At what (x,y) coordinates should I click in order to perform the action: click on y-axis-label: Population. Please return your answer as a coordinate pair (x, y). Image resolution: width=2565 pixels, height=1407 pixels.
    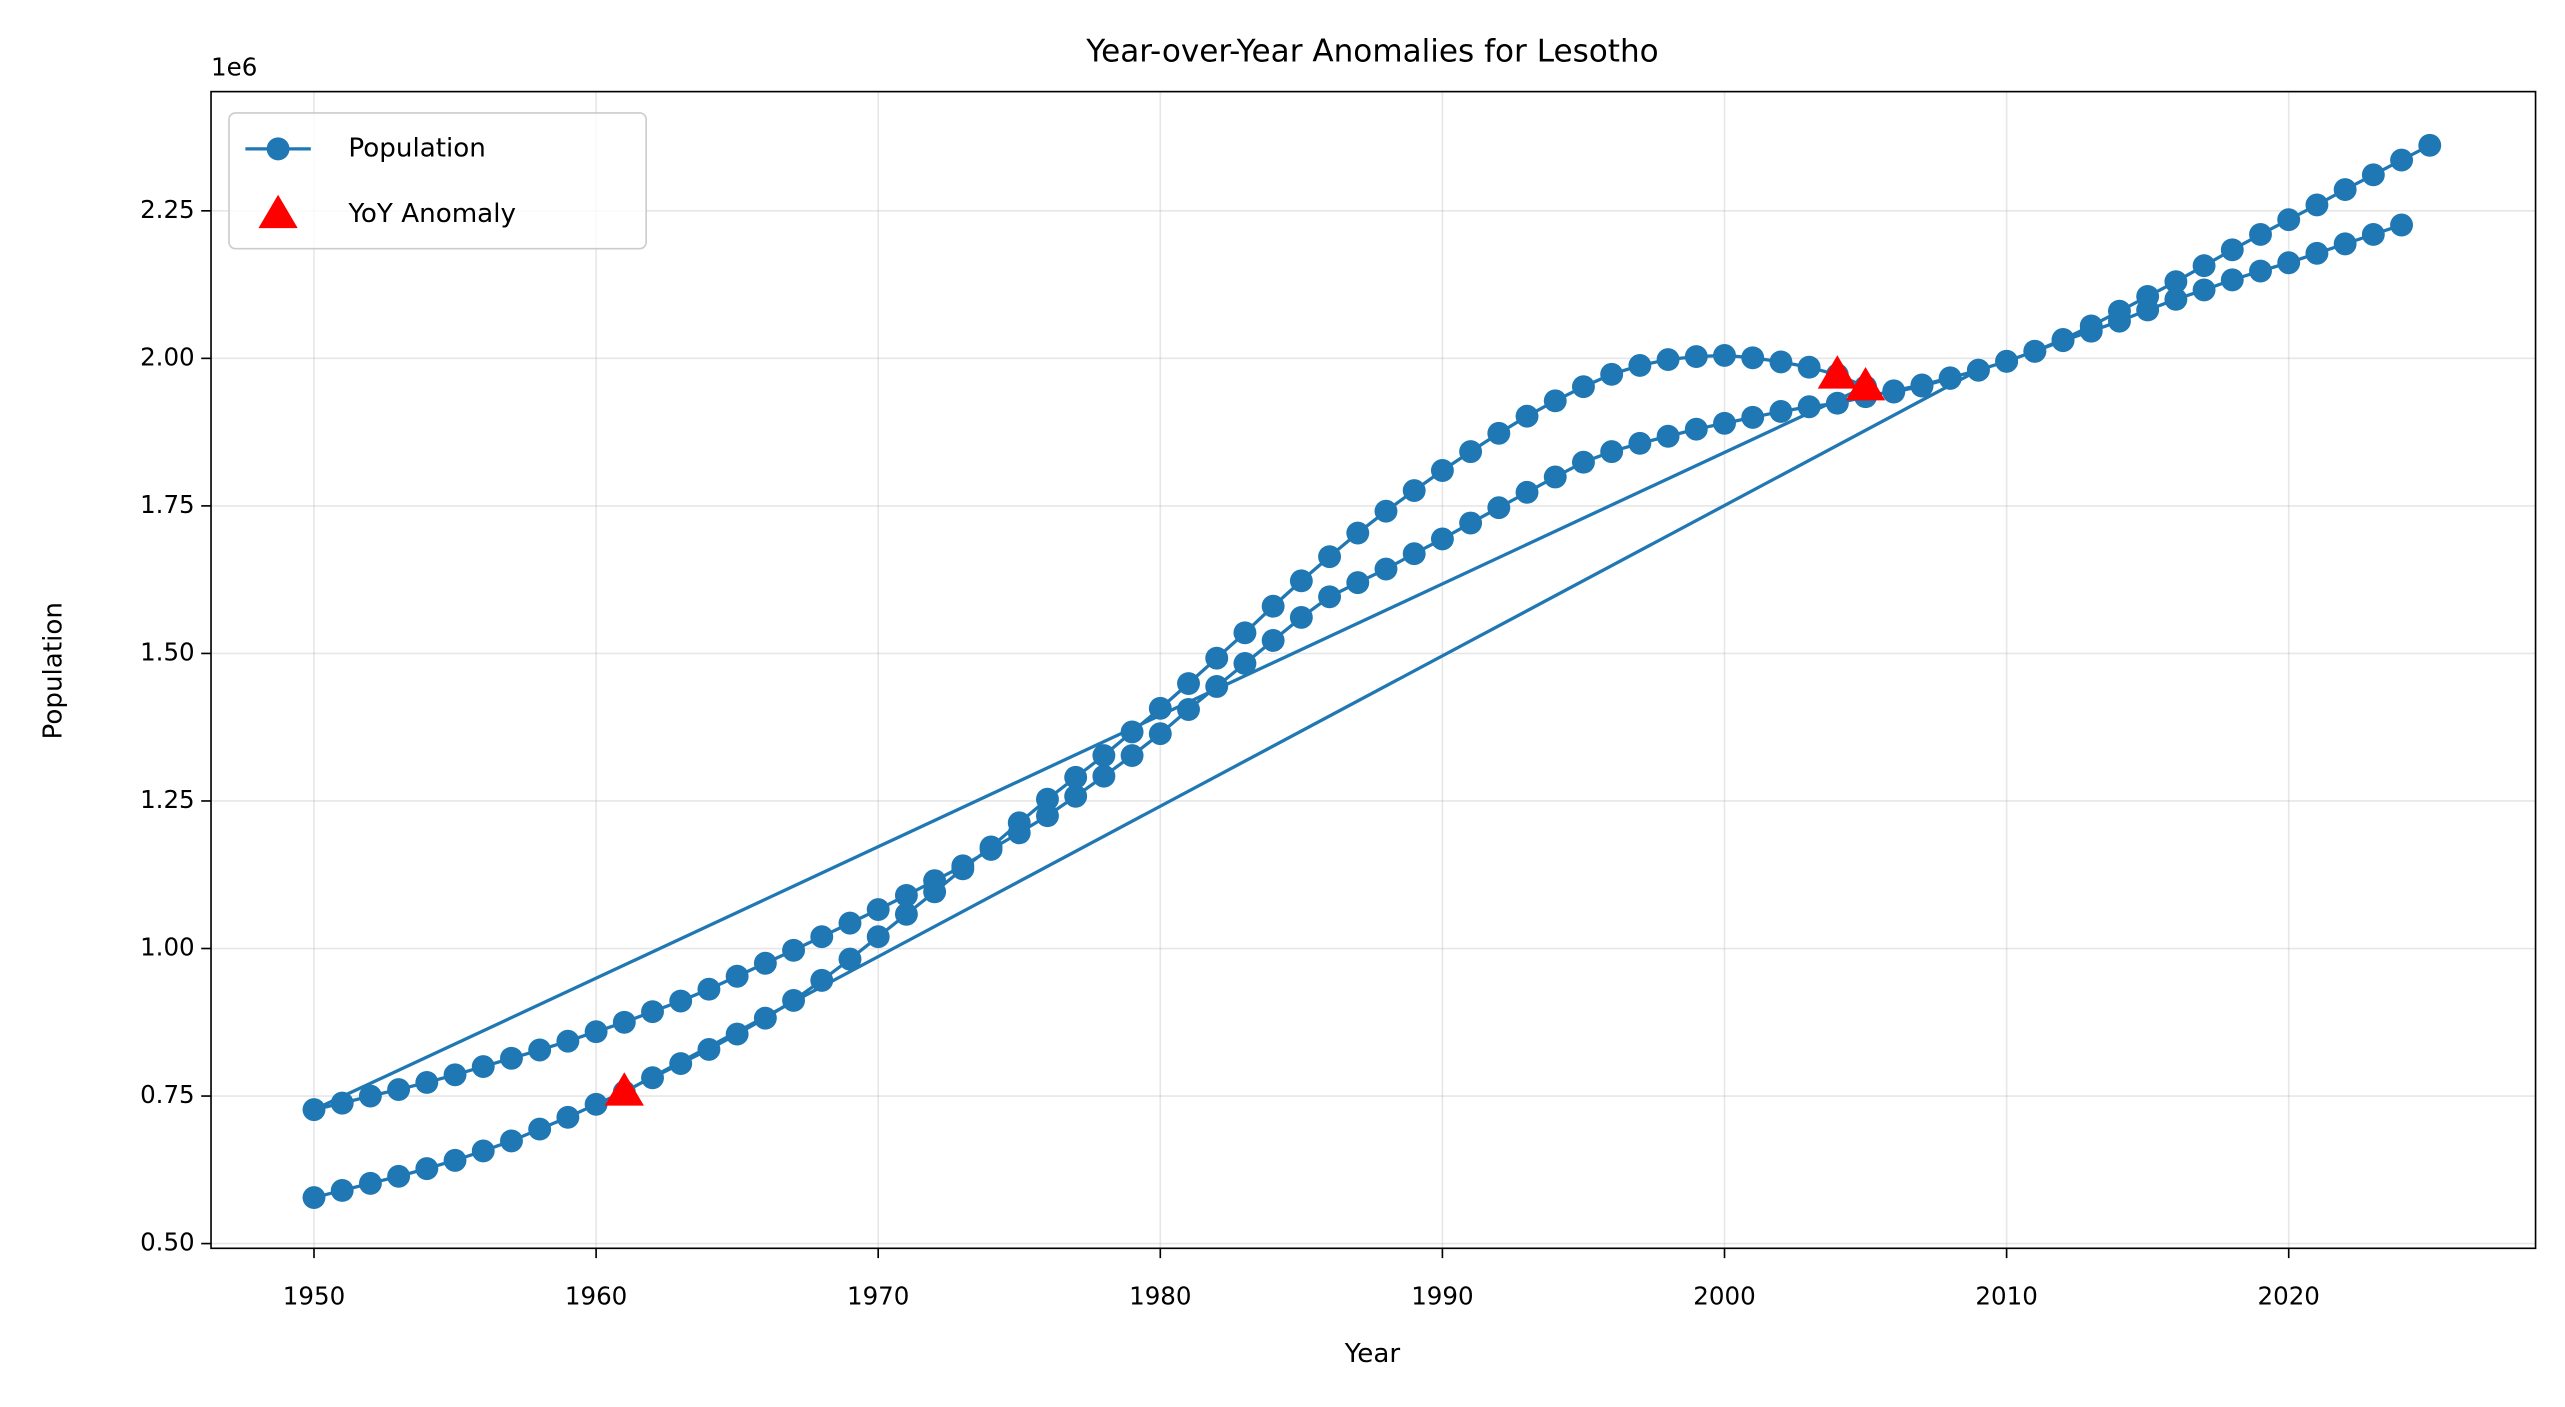
    Looking at the image, I should click on (53, 670).